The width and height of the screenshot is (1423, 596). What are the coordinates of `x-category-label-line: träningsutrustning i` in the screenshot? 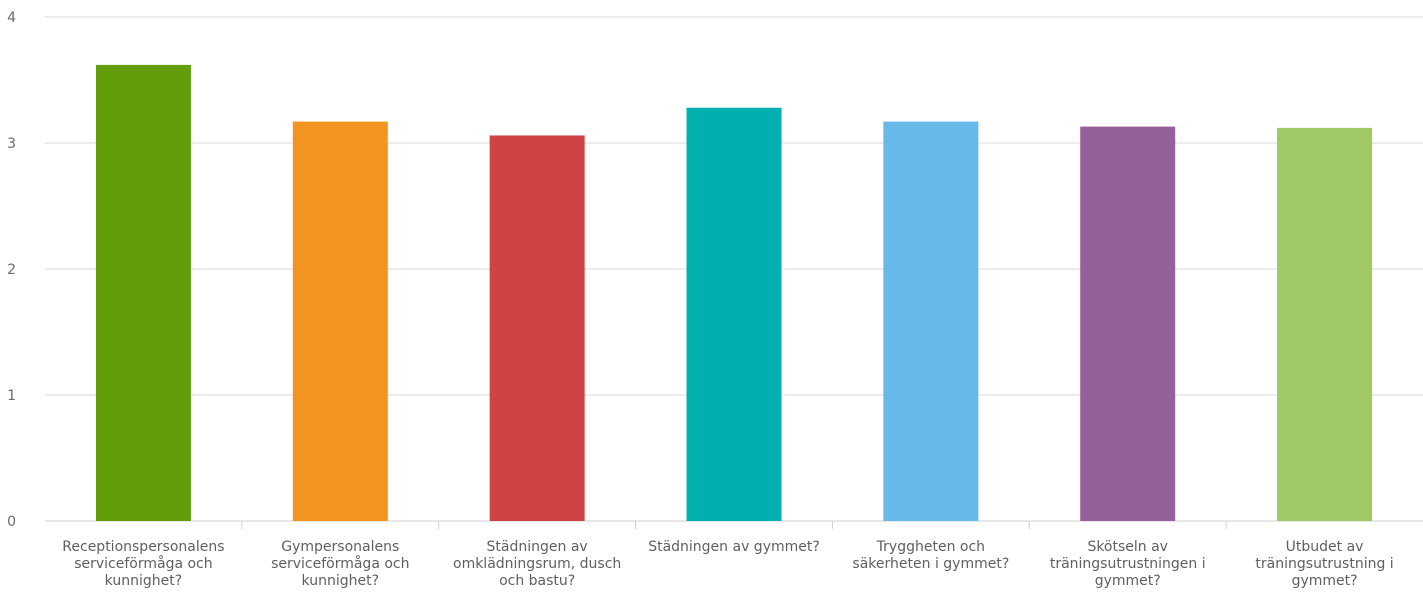 It's located at (1324, 564).